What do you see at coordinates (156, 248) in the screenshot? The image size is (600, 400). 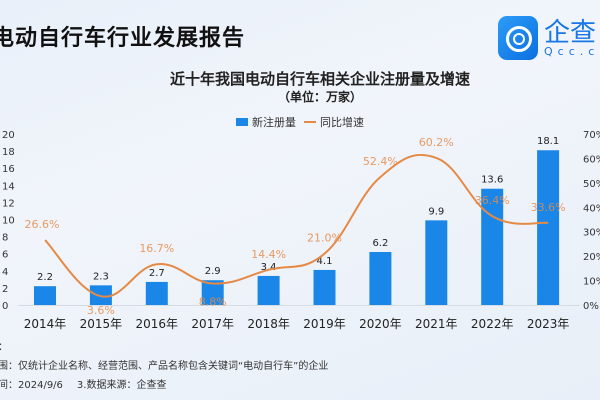 I see `growth-value-label: 16.7%` at bounding box center [156, 248].